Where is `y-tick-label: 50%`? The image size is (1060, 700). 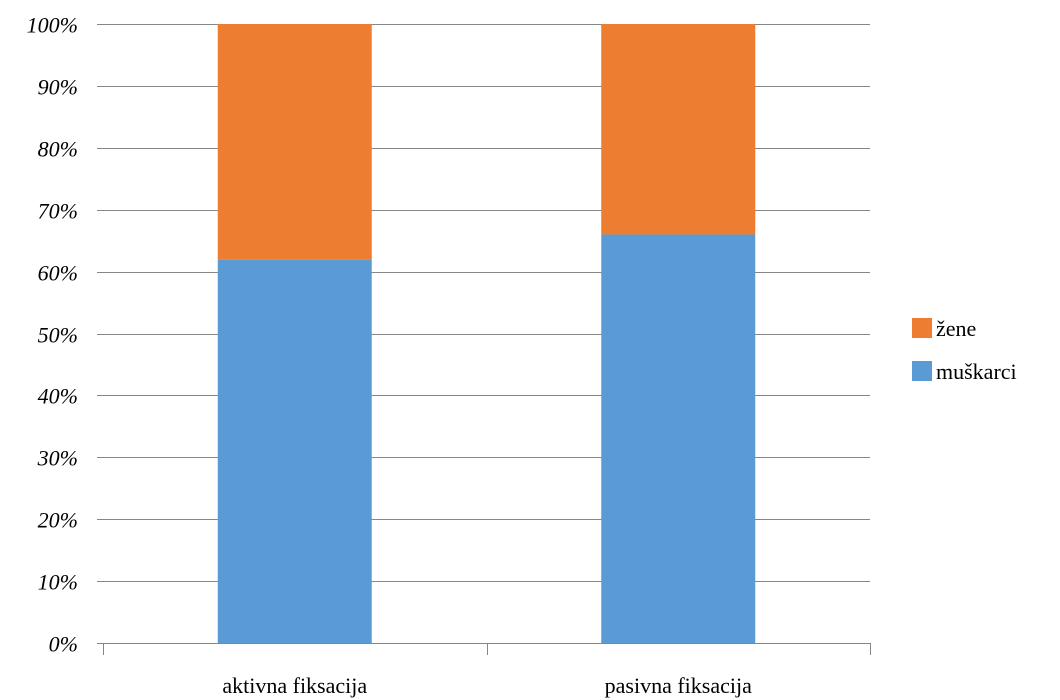 y-tick-label: 50% is located at coordinates (58, 335).